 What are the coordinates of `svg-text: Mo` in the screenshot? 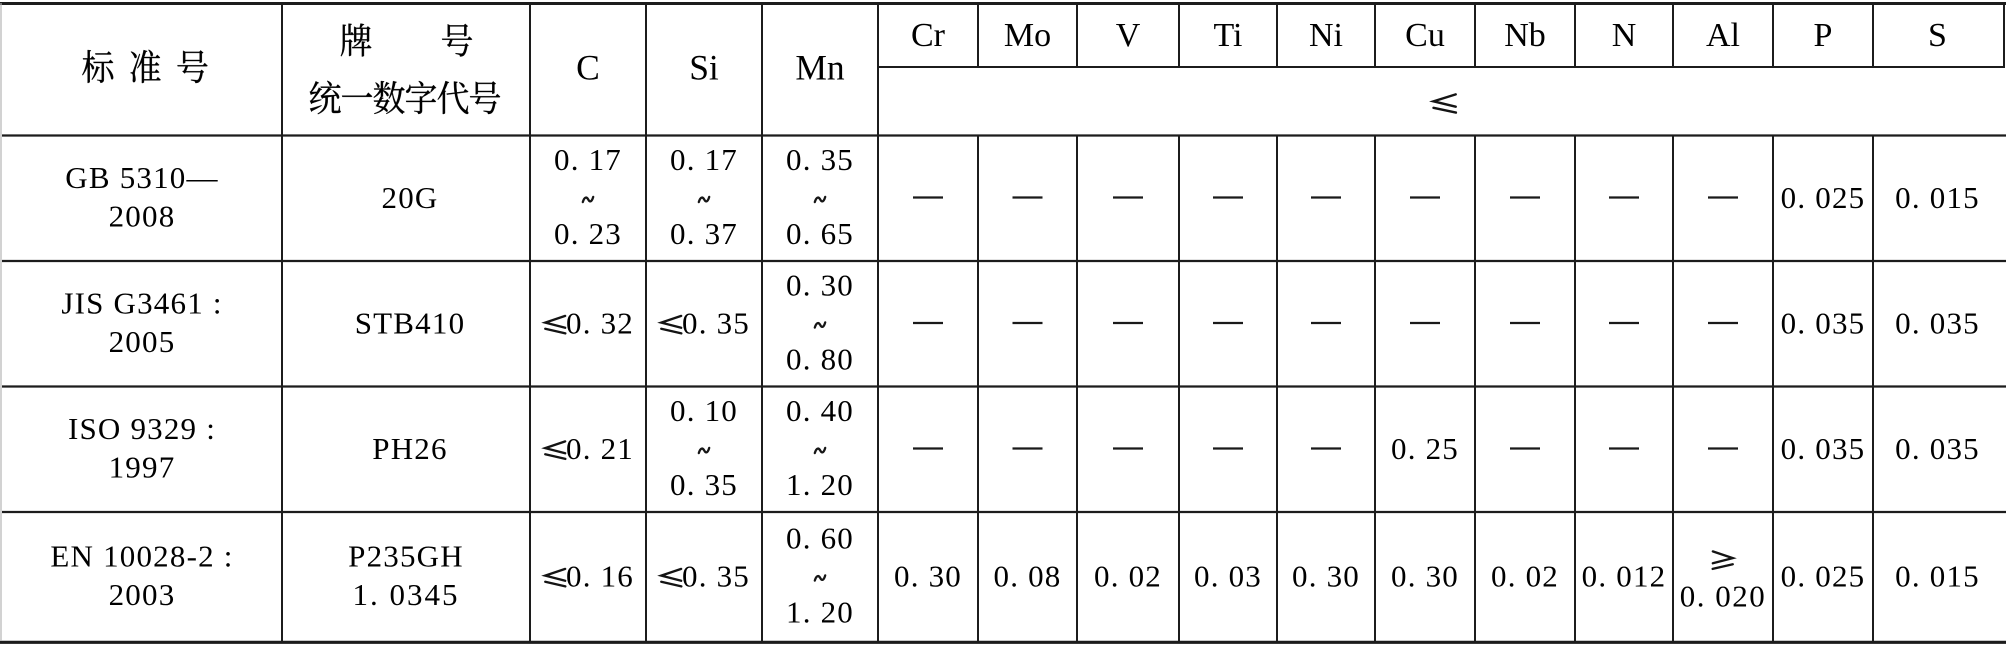 It's located at (1027, 35).